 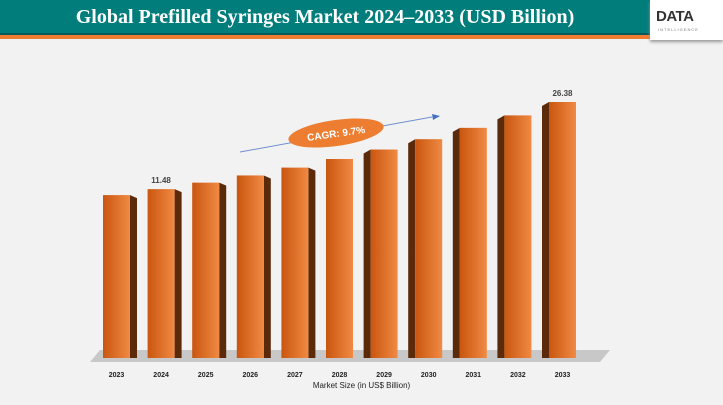 What do you see at coordinates (675, 16) in the screenshot?
I see `logo-text: DATA` at bounding box center [675, 16].